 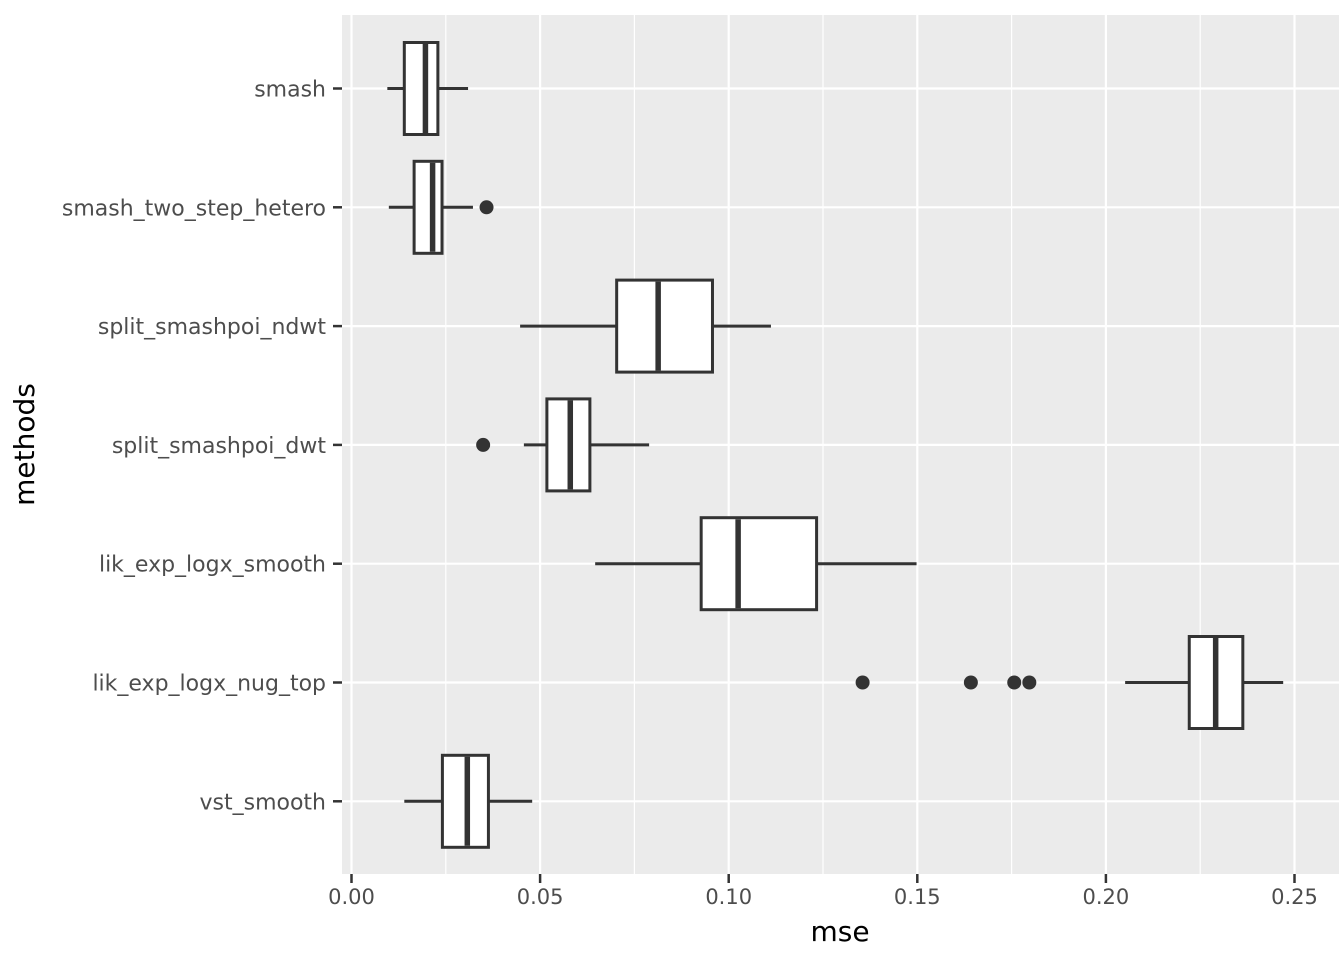 I want to click on x-tick-label: 0.05, so click(x=540, y=897).